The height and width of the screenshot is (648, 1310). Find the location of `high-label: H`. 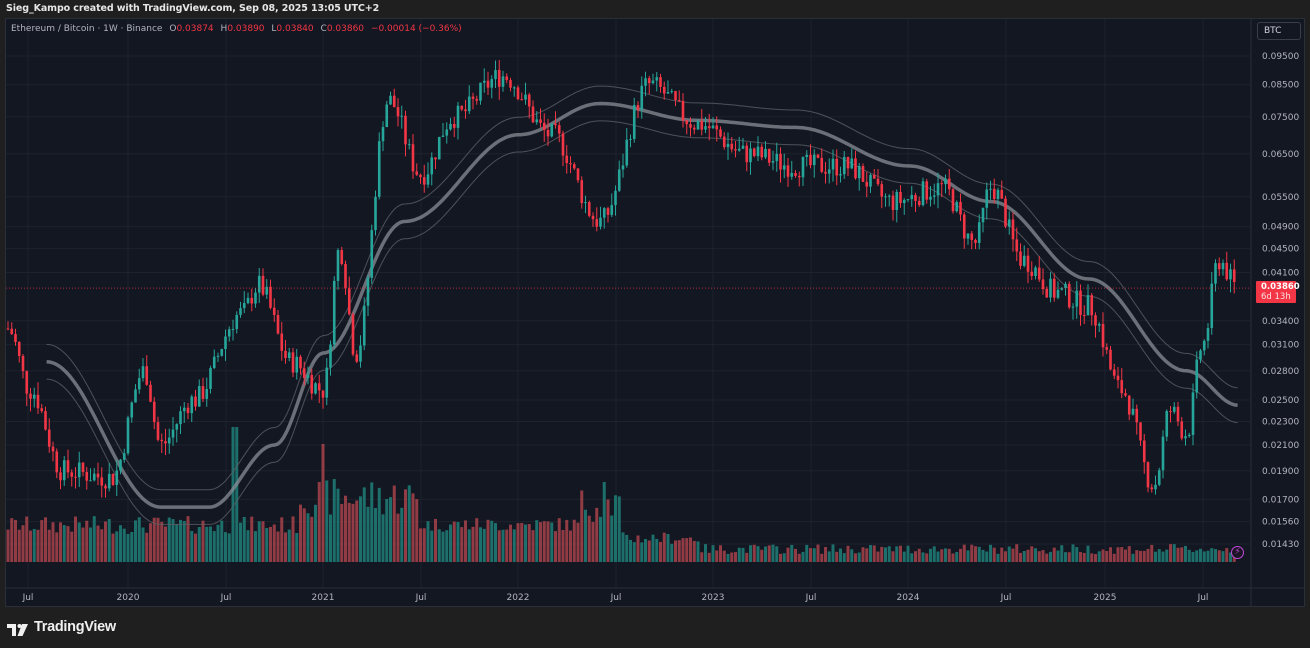

high-label: H is located at coordinates (224, 29).